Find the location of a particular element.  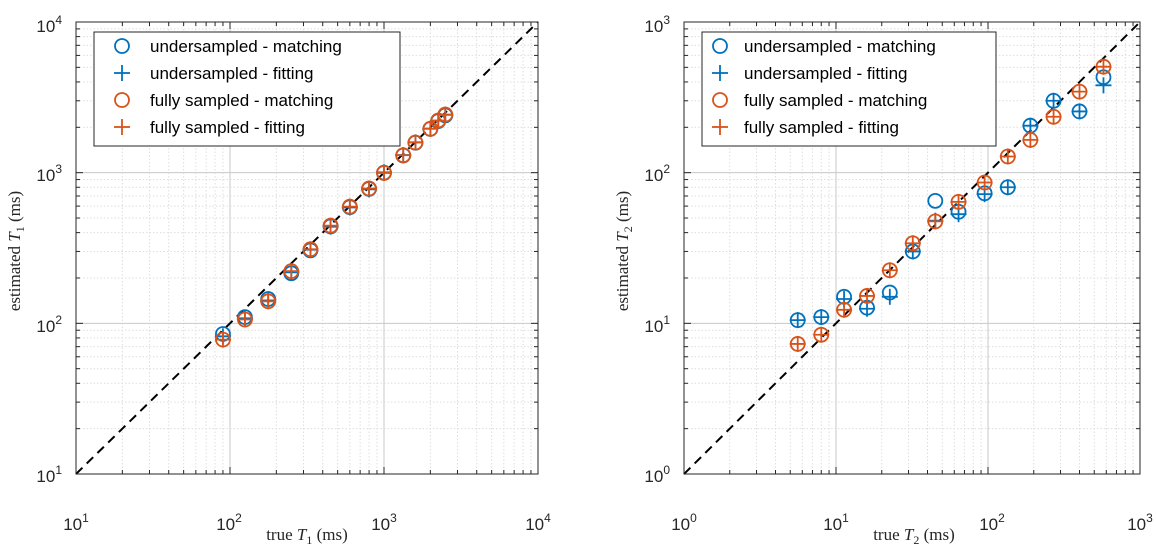

t2-legend-entry-2: fully sampled - matching is located at coordinates (835, 100).